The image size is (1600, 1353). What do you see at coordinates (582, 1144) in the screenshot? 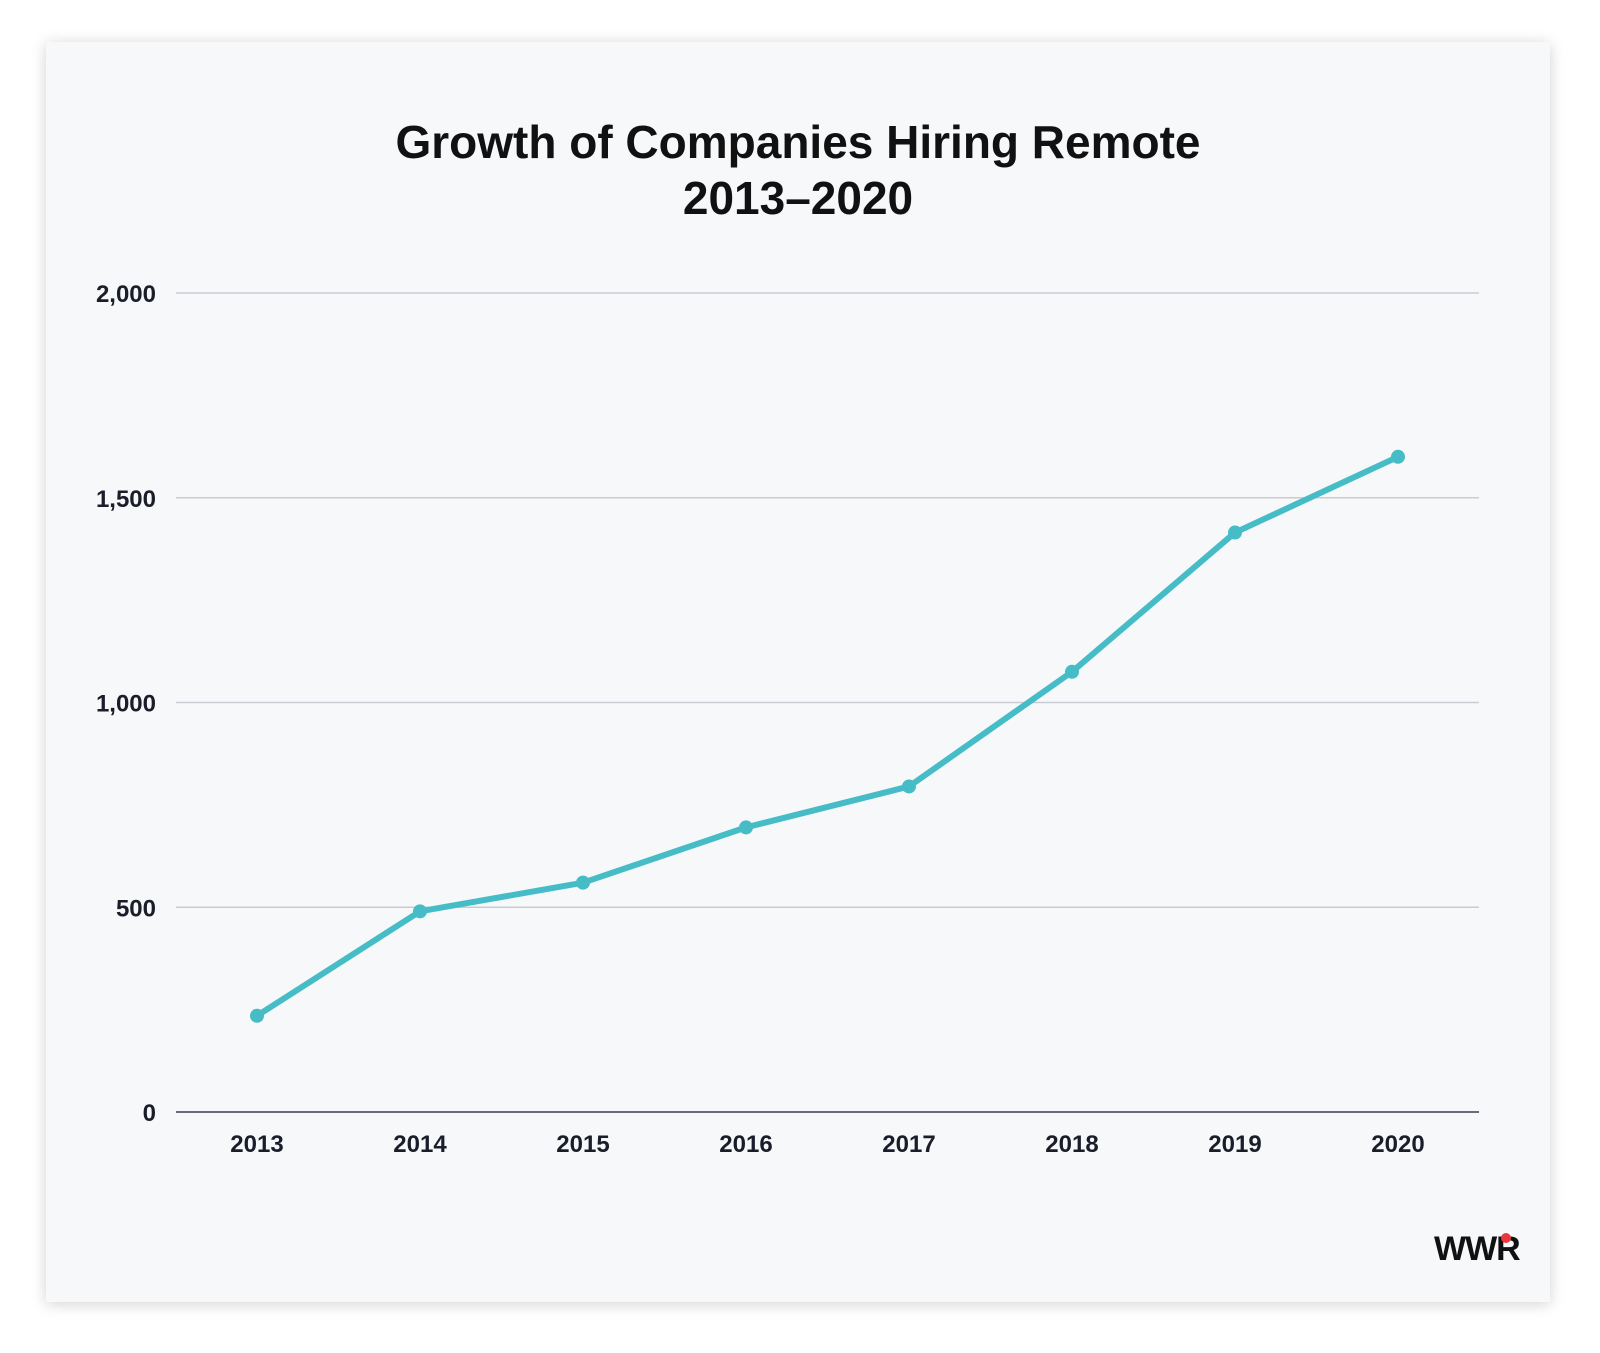
I see `x-tick-label: 2015` at bounding box center [582, 1144].